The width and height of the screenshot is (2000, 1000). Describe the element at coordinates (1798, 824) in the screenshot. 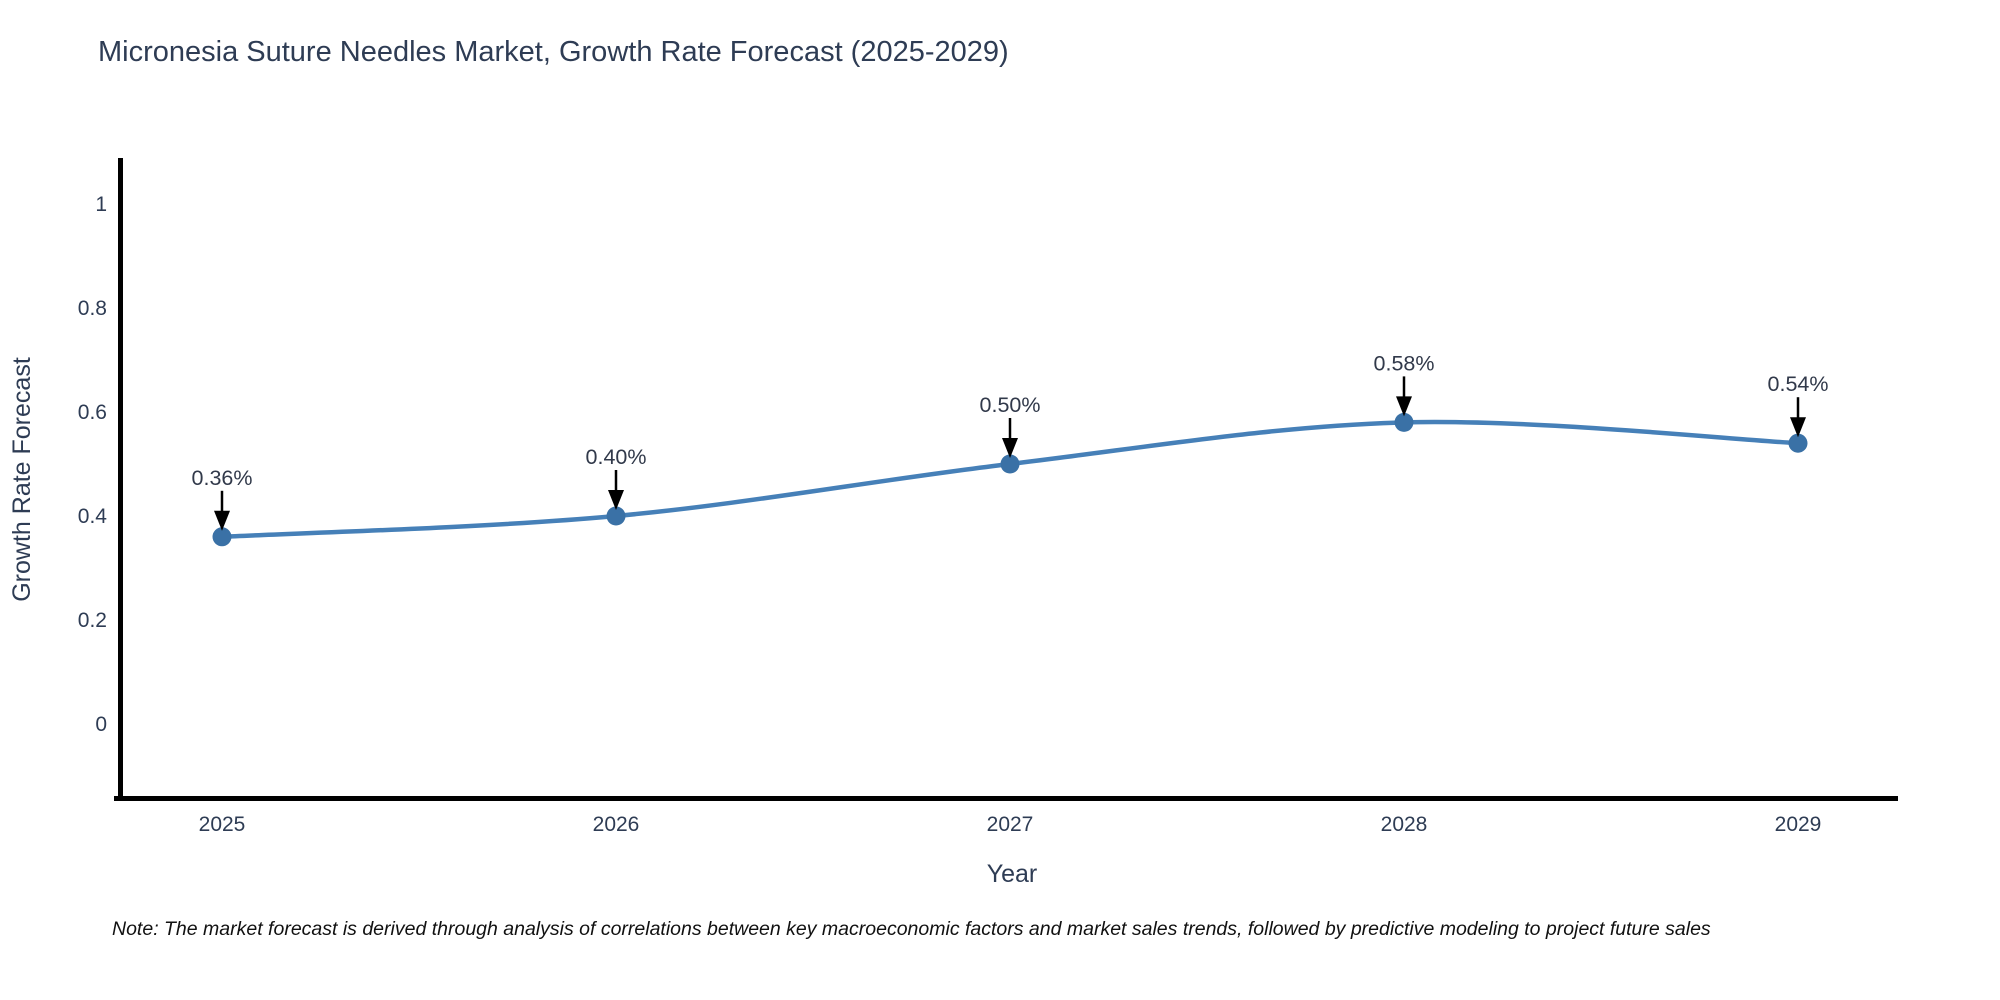

I see `x-tick-label: 2029` at that location.